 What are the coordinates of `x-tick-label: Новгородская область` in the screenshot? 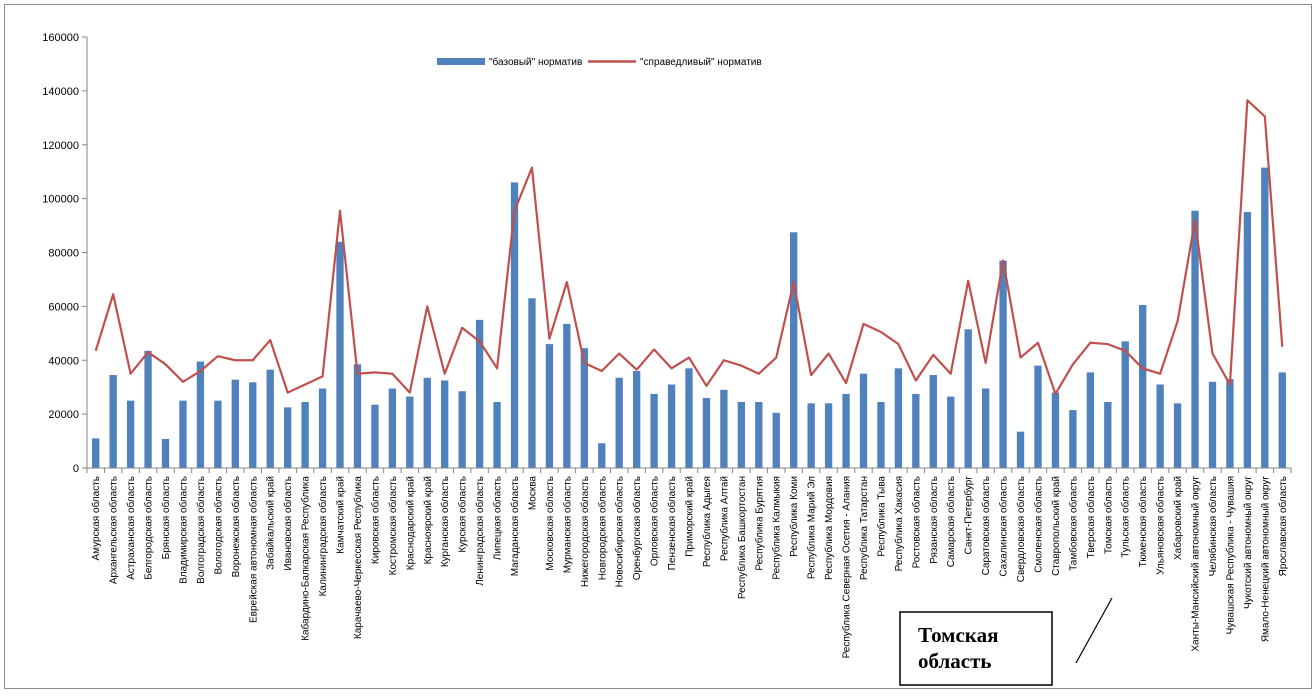 It's located at (602, 528).